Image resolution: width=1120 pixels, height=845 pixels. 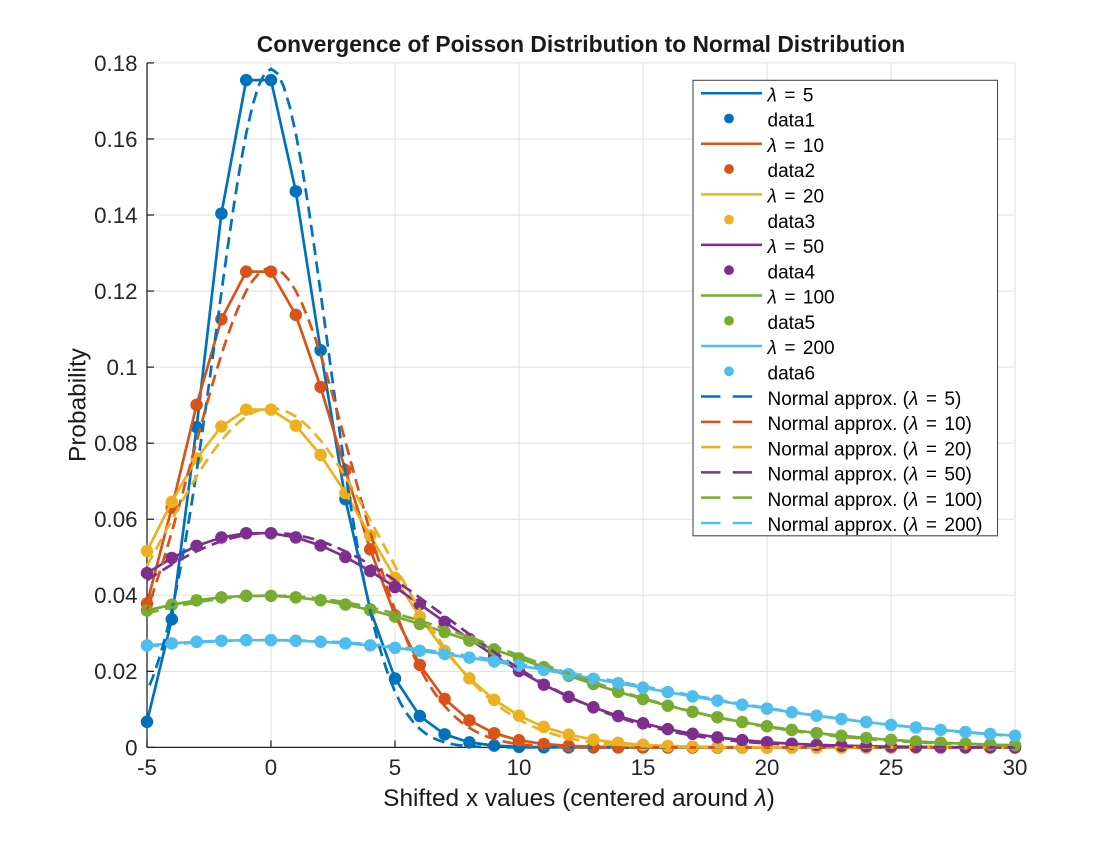 I want to click on svg-text: Probability, so click(x=78, y=404).